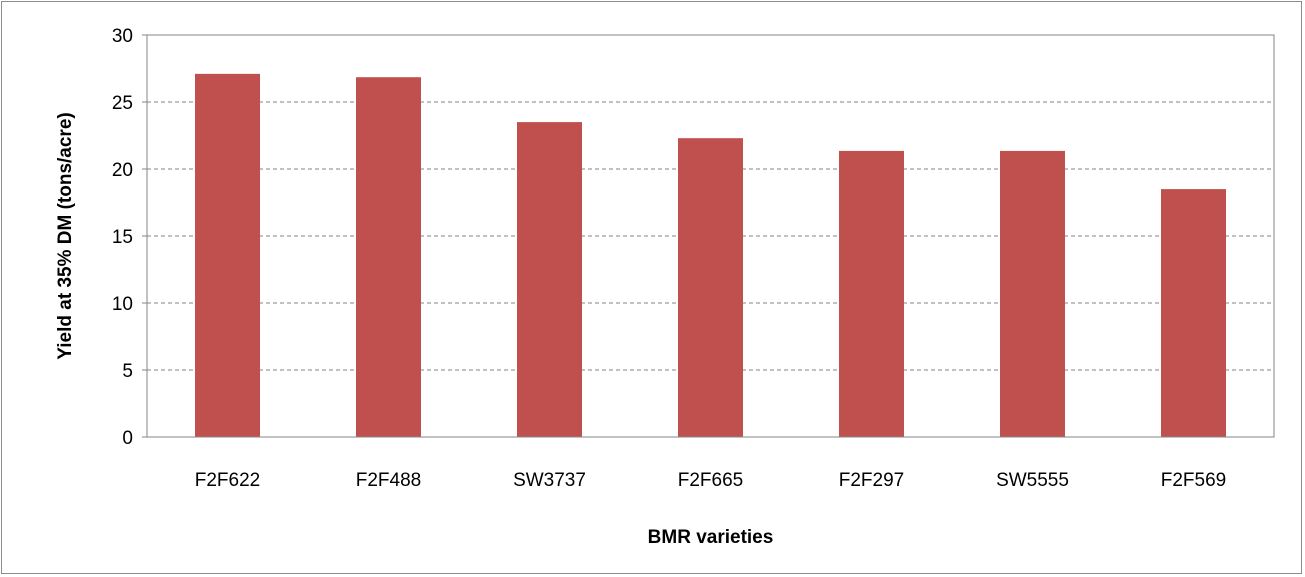  I want to click on y-tick-label: 0, so click(127, 438).